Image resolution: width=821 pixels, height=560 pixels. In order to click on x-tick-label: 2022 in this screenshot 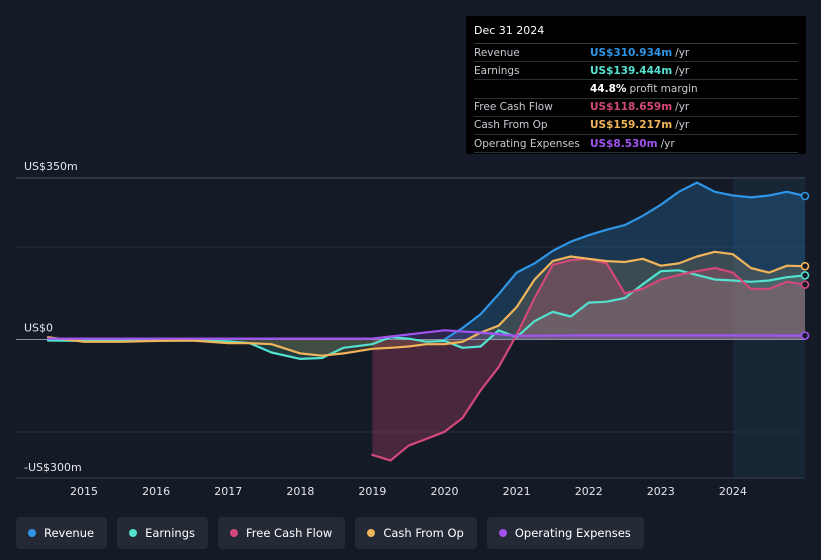, I will do `click(589, 491)`.